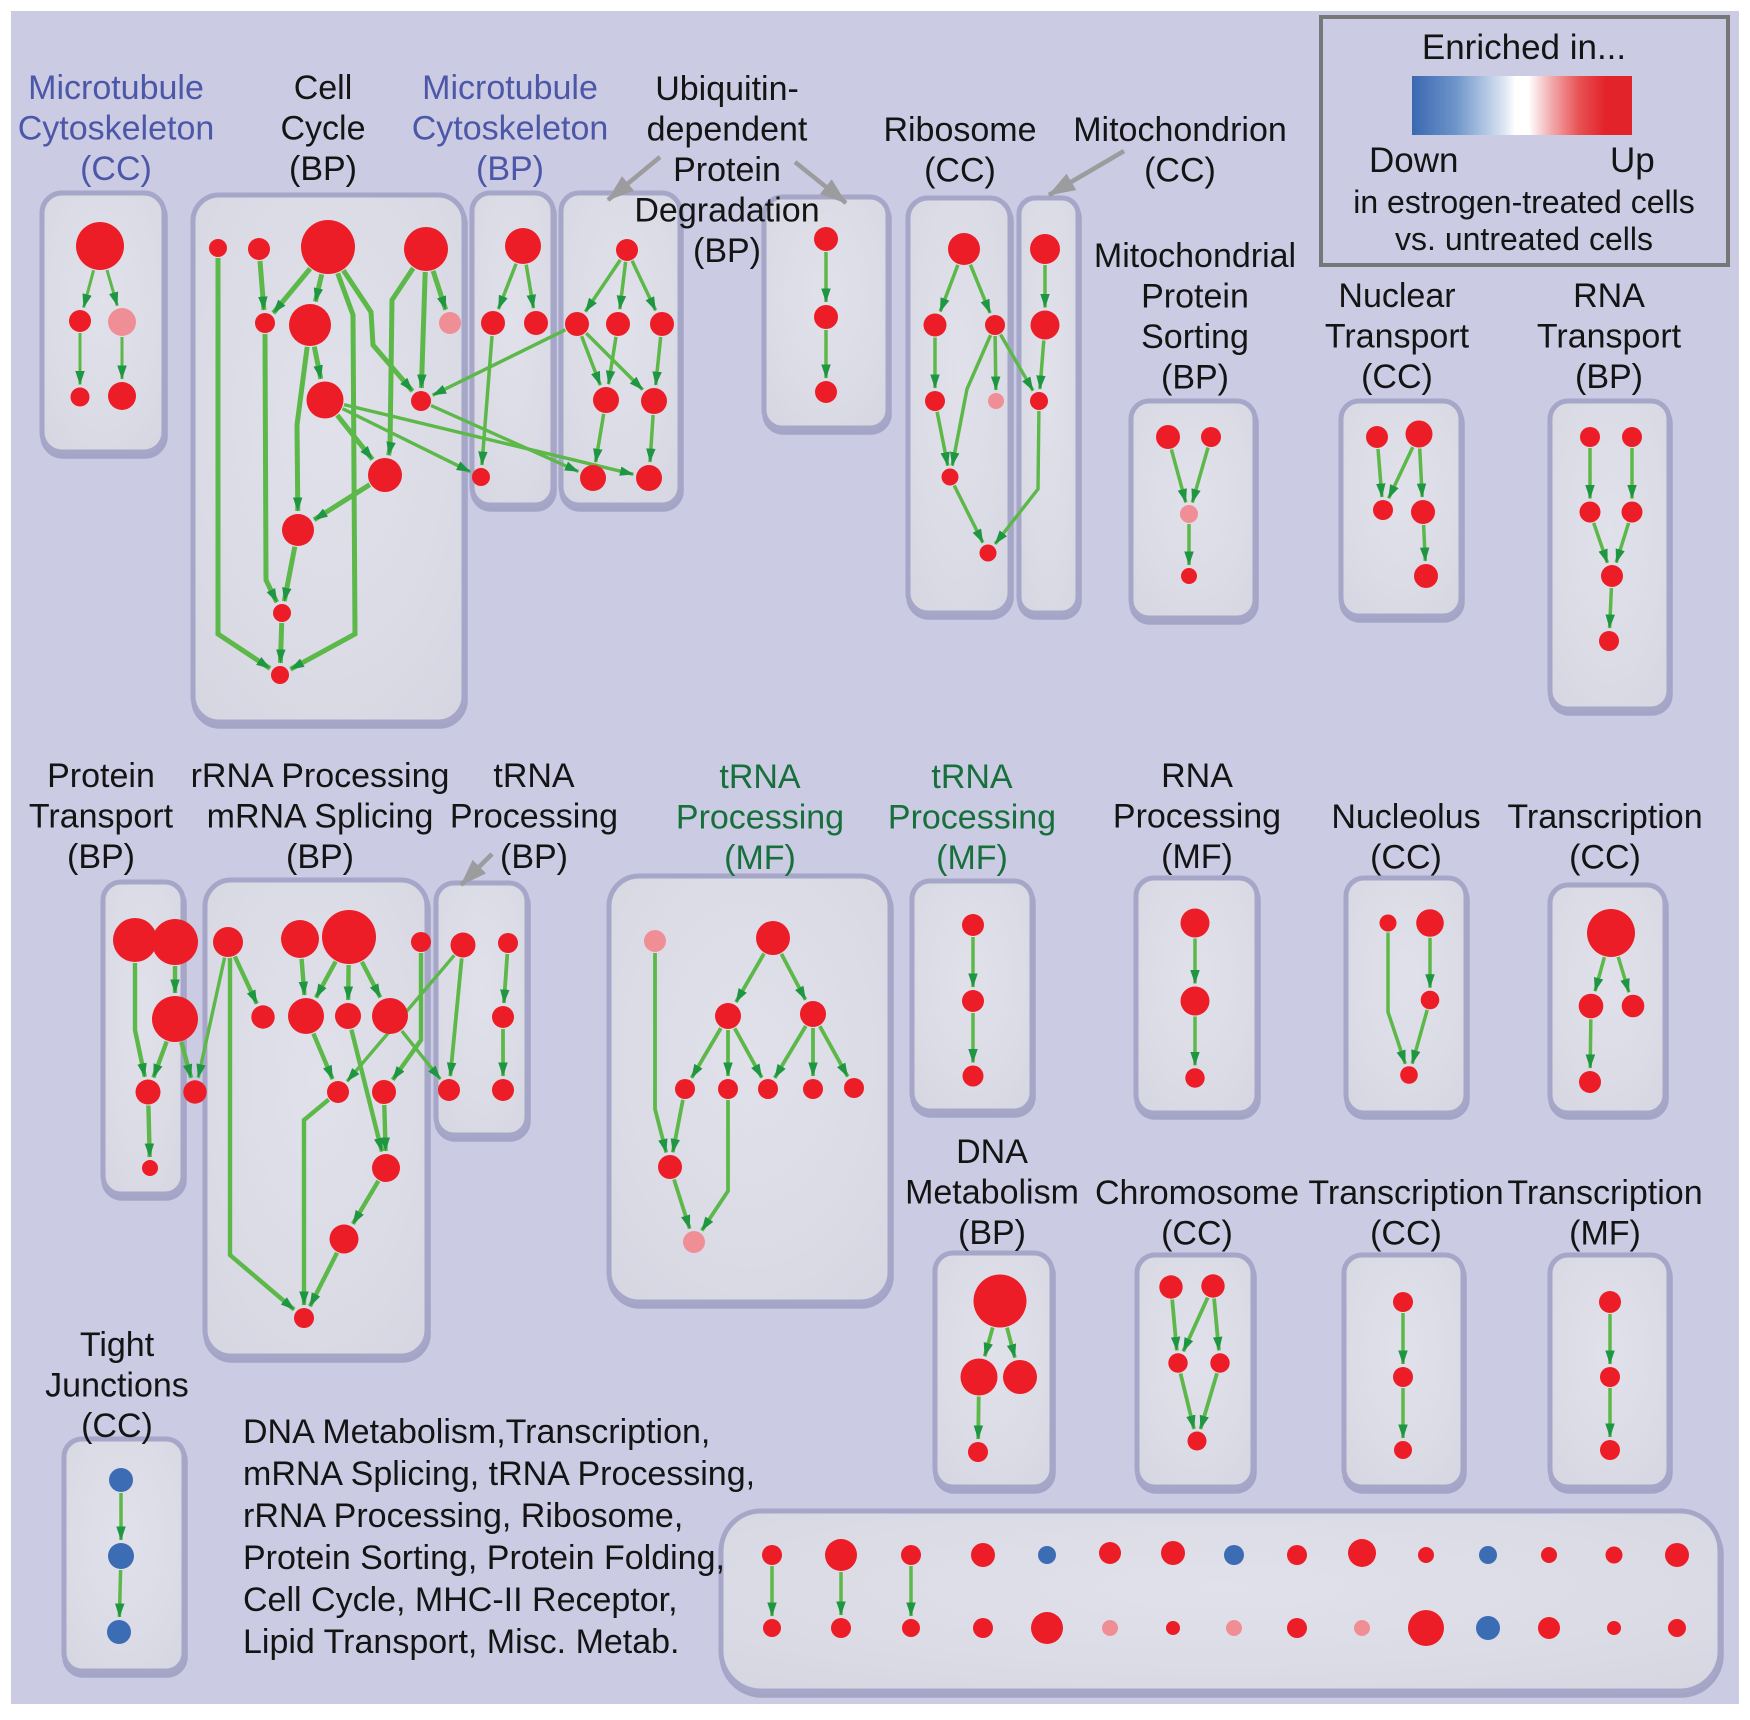 Image resolution: width=1750 pixels, height=1720 pixels. I want to click on svg-text: mRNA Splicing, so click(320, 817).